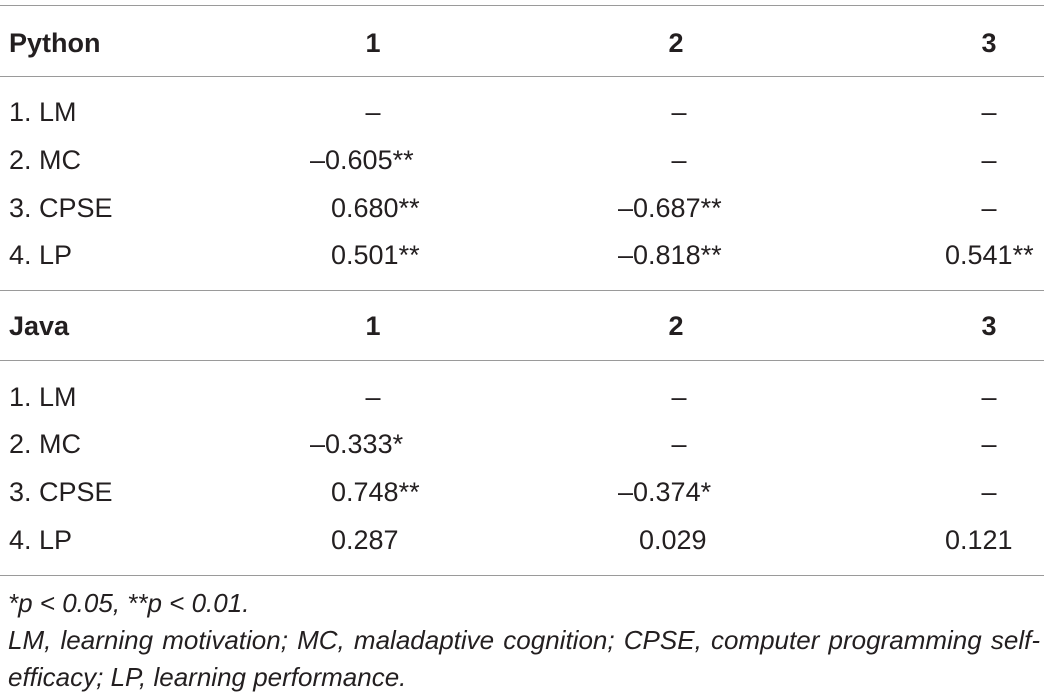  What do you see at coordinates (39, 326) in the screenshot?
I see `section-title-java: Java` at bounding box center [39, 326].